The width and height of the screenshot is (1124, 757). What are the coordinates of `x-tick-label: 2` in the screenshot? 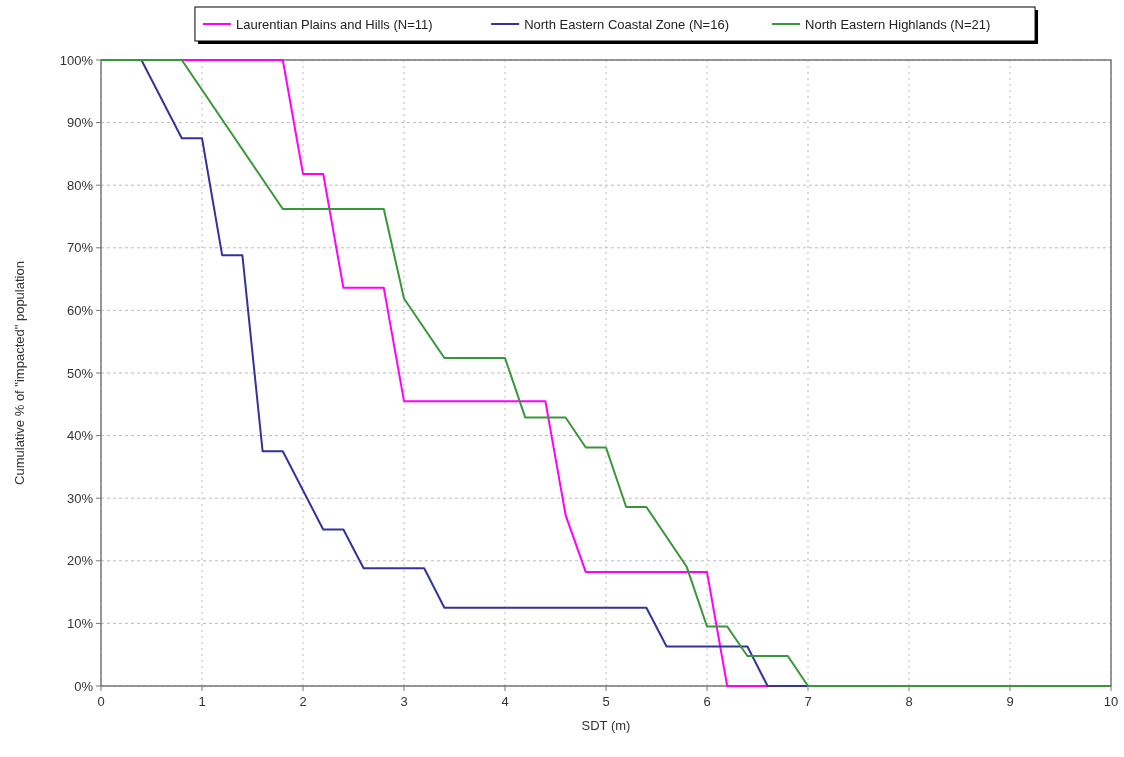 It's located at (303, 701).